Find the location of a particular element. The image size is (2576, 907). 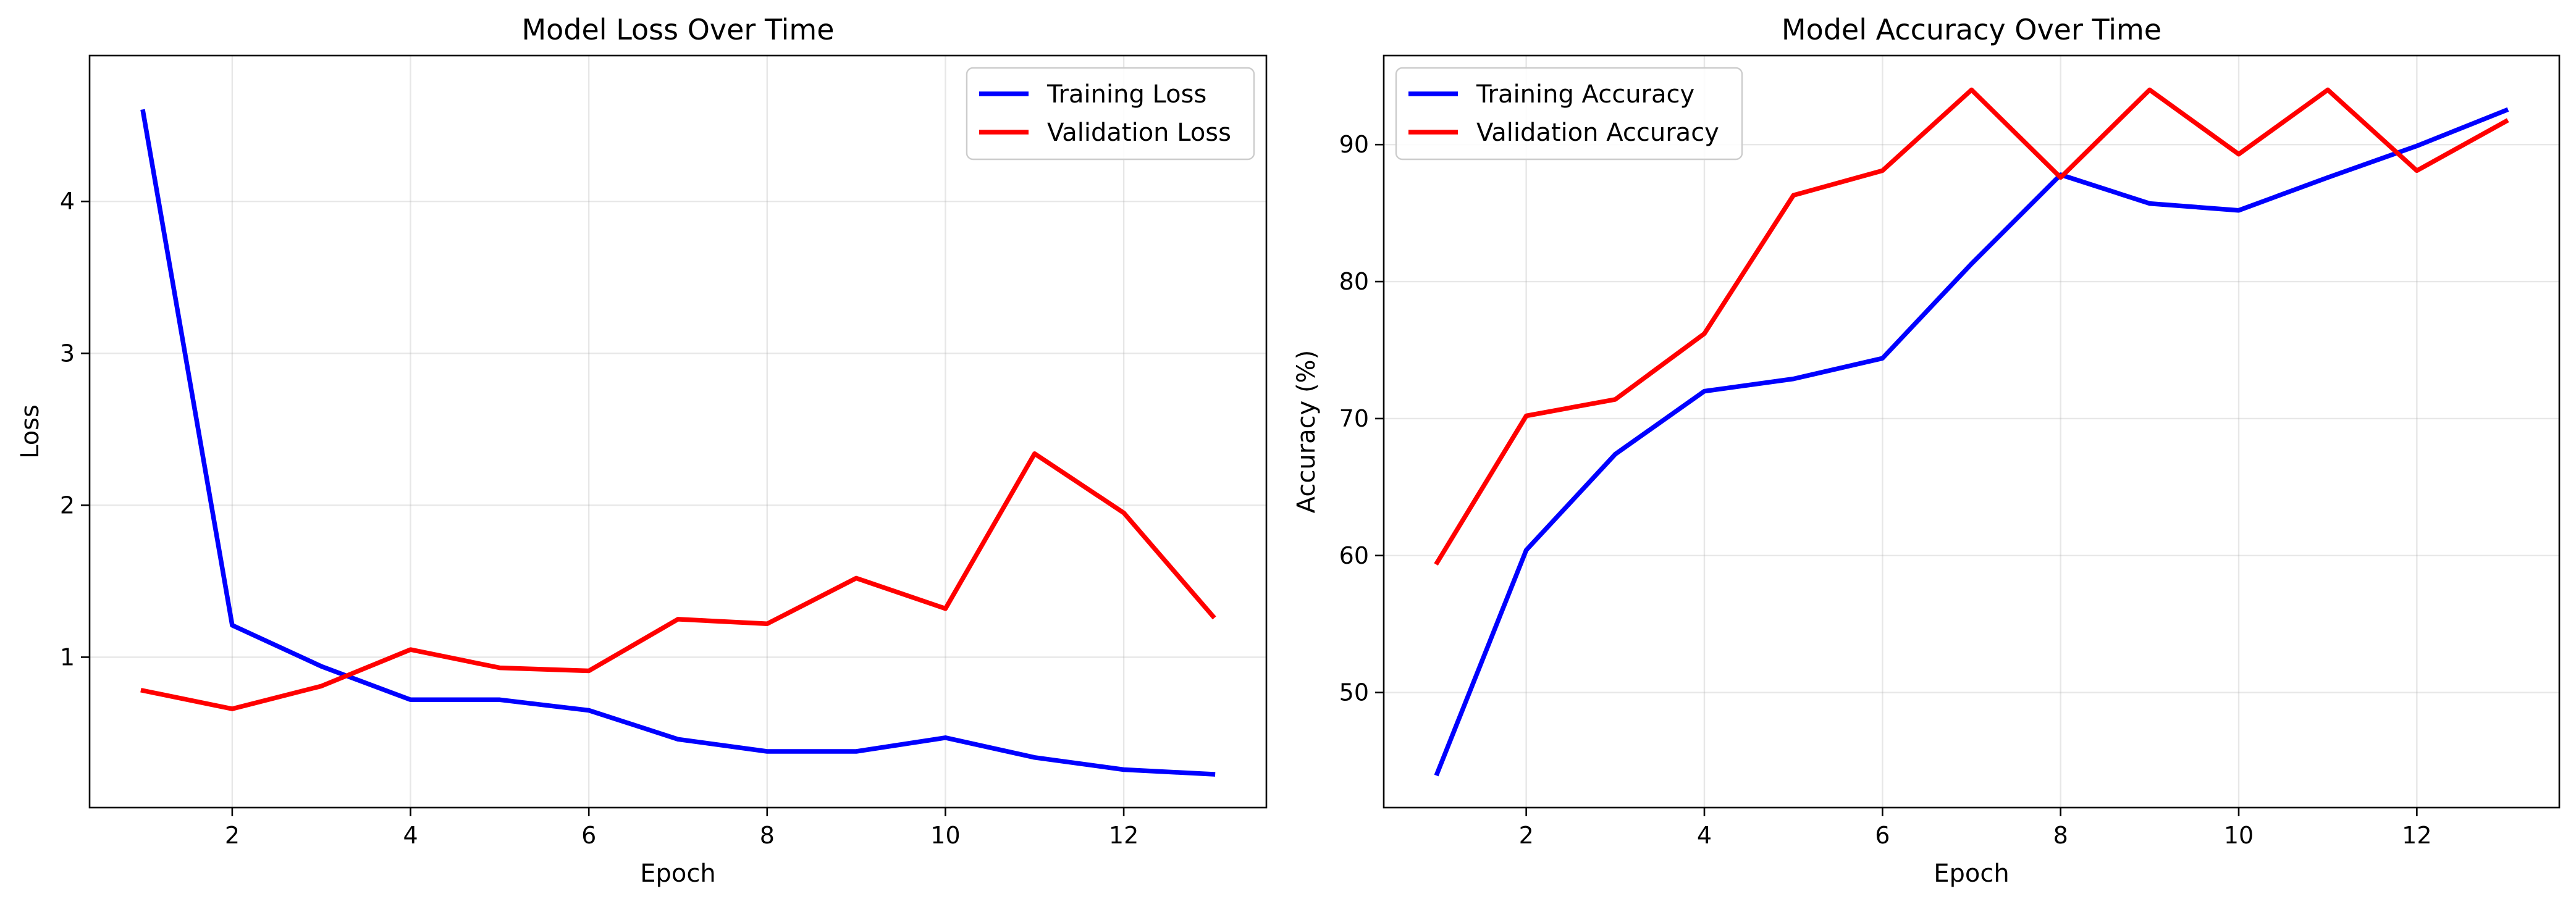

accuracy-x-axis-label: Epoch is located at coordinates (1971, 874).